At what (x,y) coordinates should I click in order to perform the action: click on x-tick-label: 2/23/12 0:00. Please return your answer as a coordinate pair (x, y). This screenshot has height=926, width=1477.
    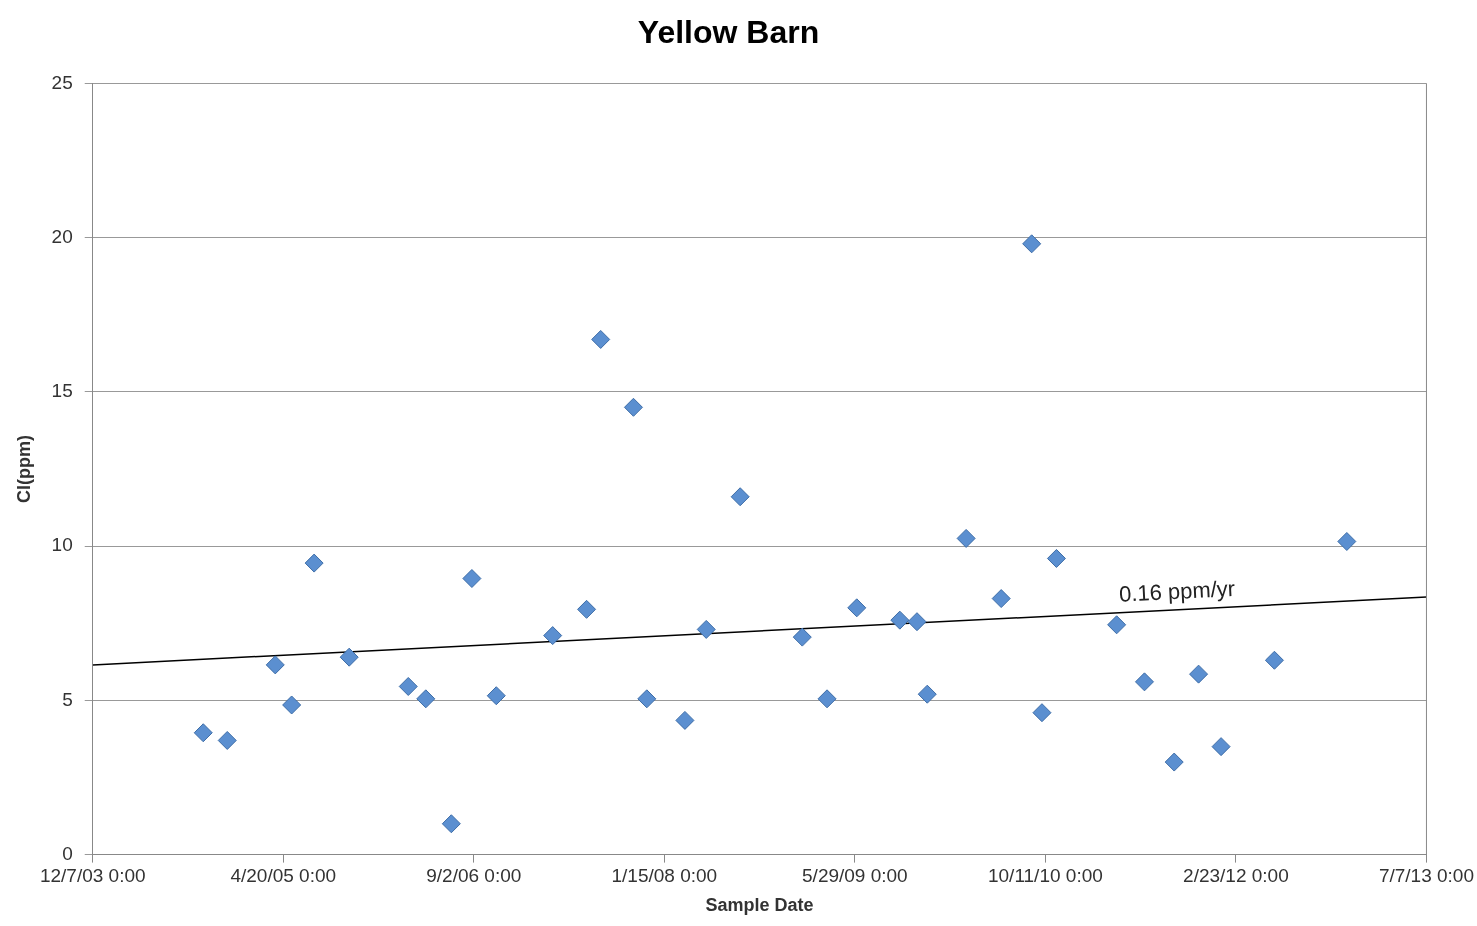
    Looking at the image, I should click on (1236, 876).